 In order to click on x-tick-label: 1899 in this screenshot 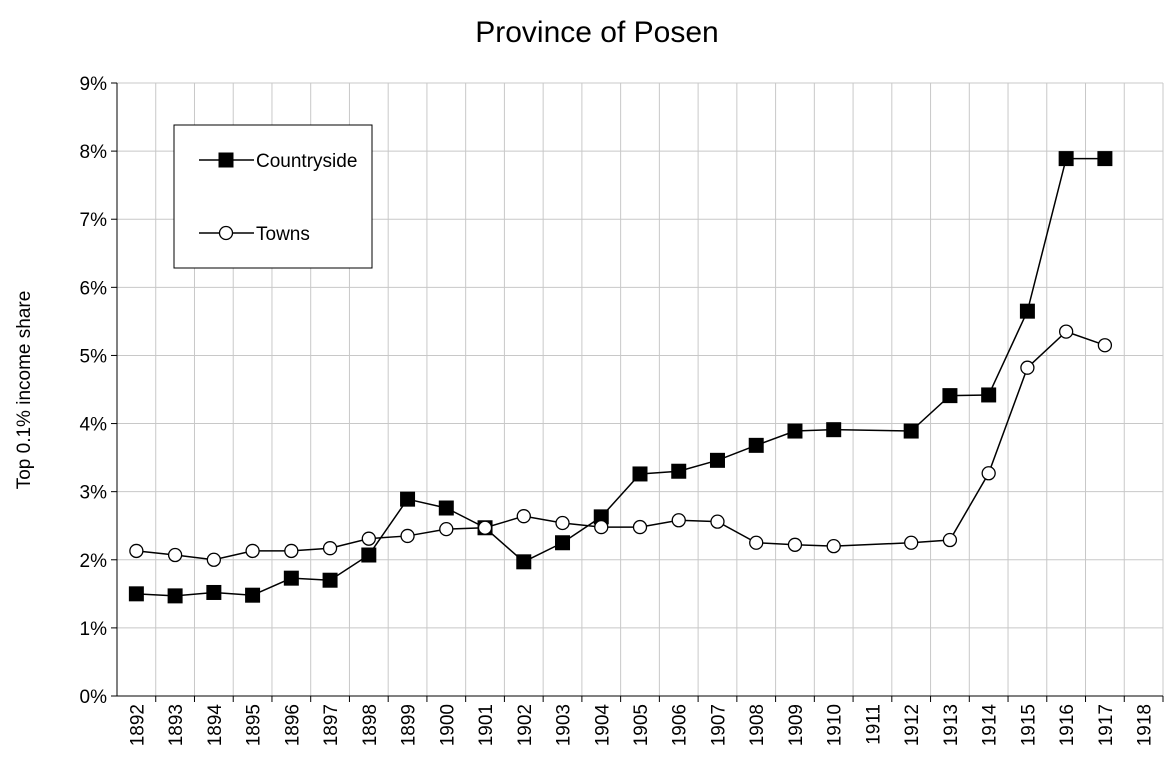, I will do `click(409, 725)`.